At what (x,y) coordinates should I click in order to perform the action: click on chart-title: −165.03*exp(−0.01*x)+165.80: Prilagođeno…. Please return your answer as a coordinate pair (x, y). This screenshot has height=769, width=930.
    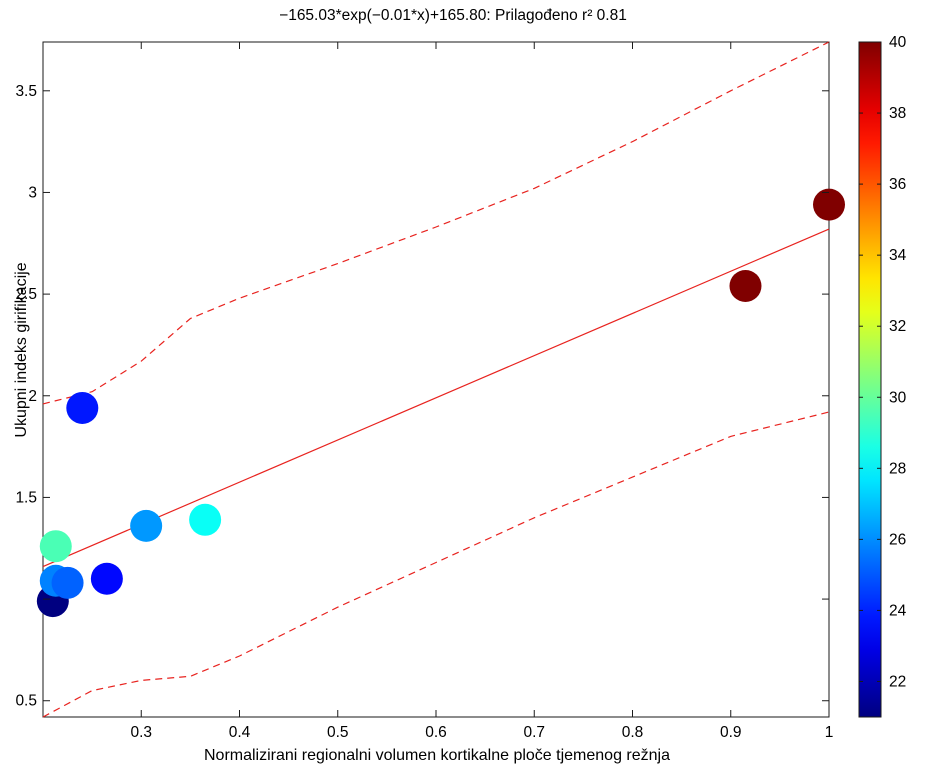
    Looking at the image, I should click on (453, 15).